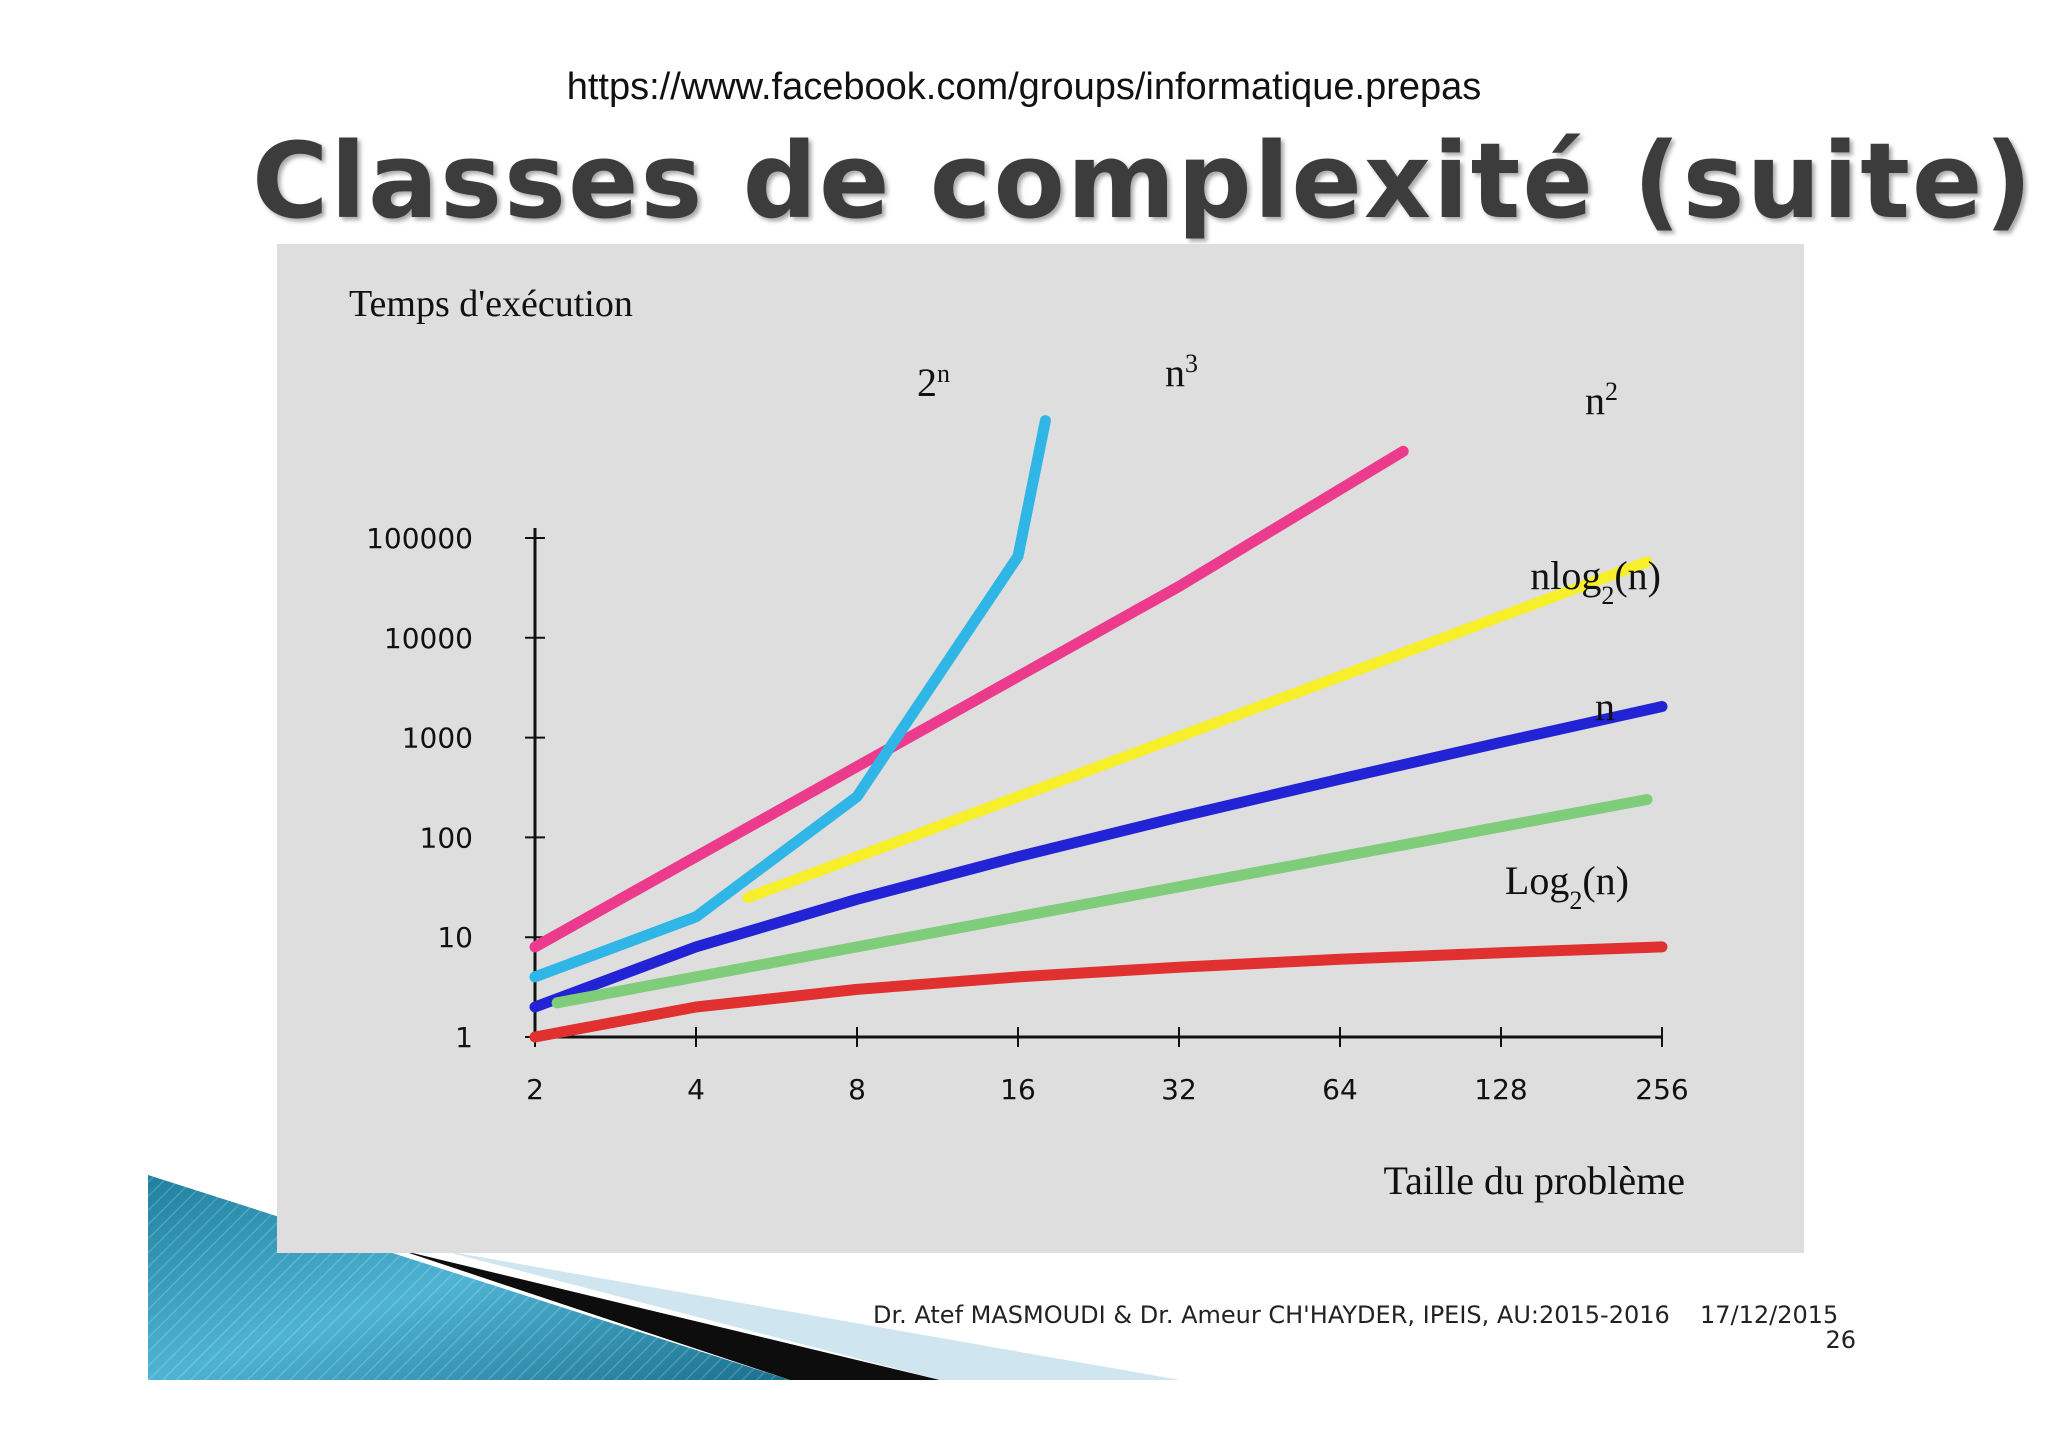 This screenshot has width=2048, height=1448. What do you see at coordinates (446, 837) in the screenshot?
I see `y-tick-label: 100` at bounding box center [446, 837].